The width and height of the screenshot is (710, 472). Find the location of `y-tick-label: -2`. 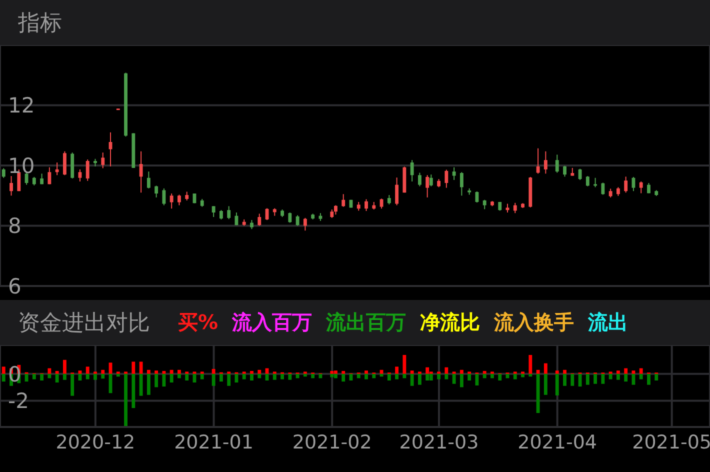

y-tick-label: -2 is located at coordinates (18, 401).